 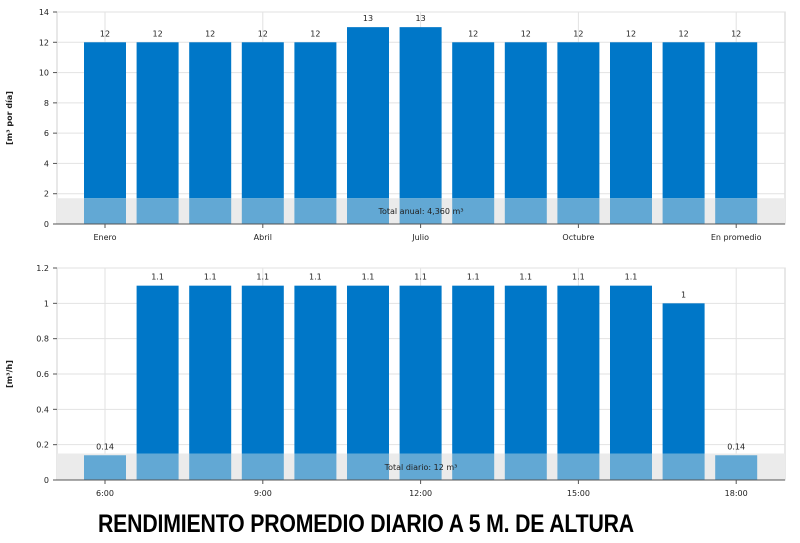 I want to click on y-tick-label: 6, so click(x=46, y=133).